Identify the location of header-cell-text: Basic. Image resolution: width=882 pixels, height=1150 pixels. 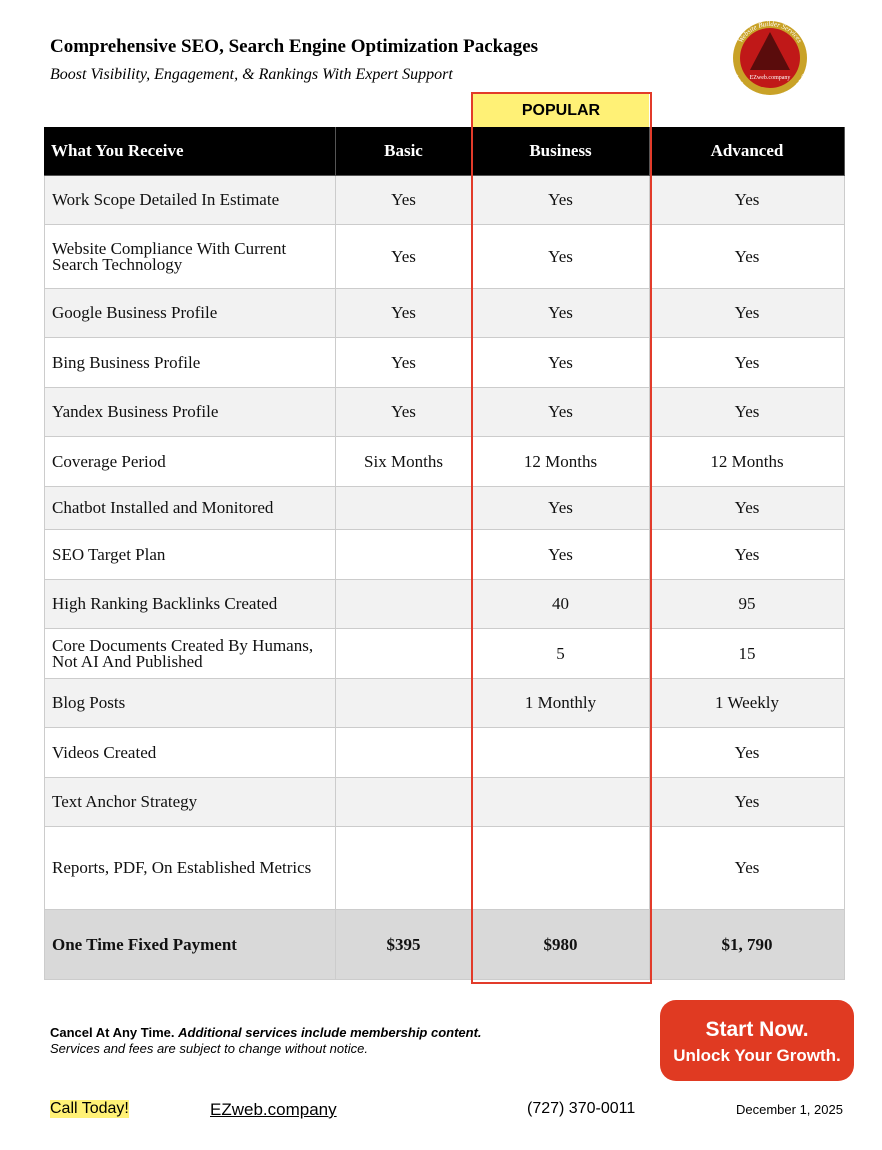
(403, 150).